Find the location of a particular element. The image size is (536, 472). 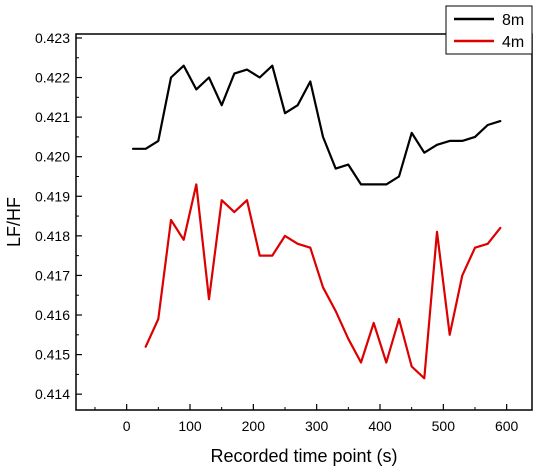

y-tick-label: 0.418 is located at coordinates (52, 236).